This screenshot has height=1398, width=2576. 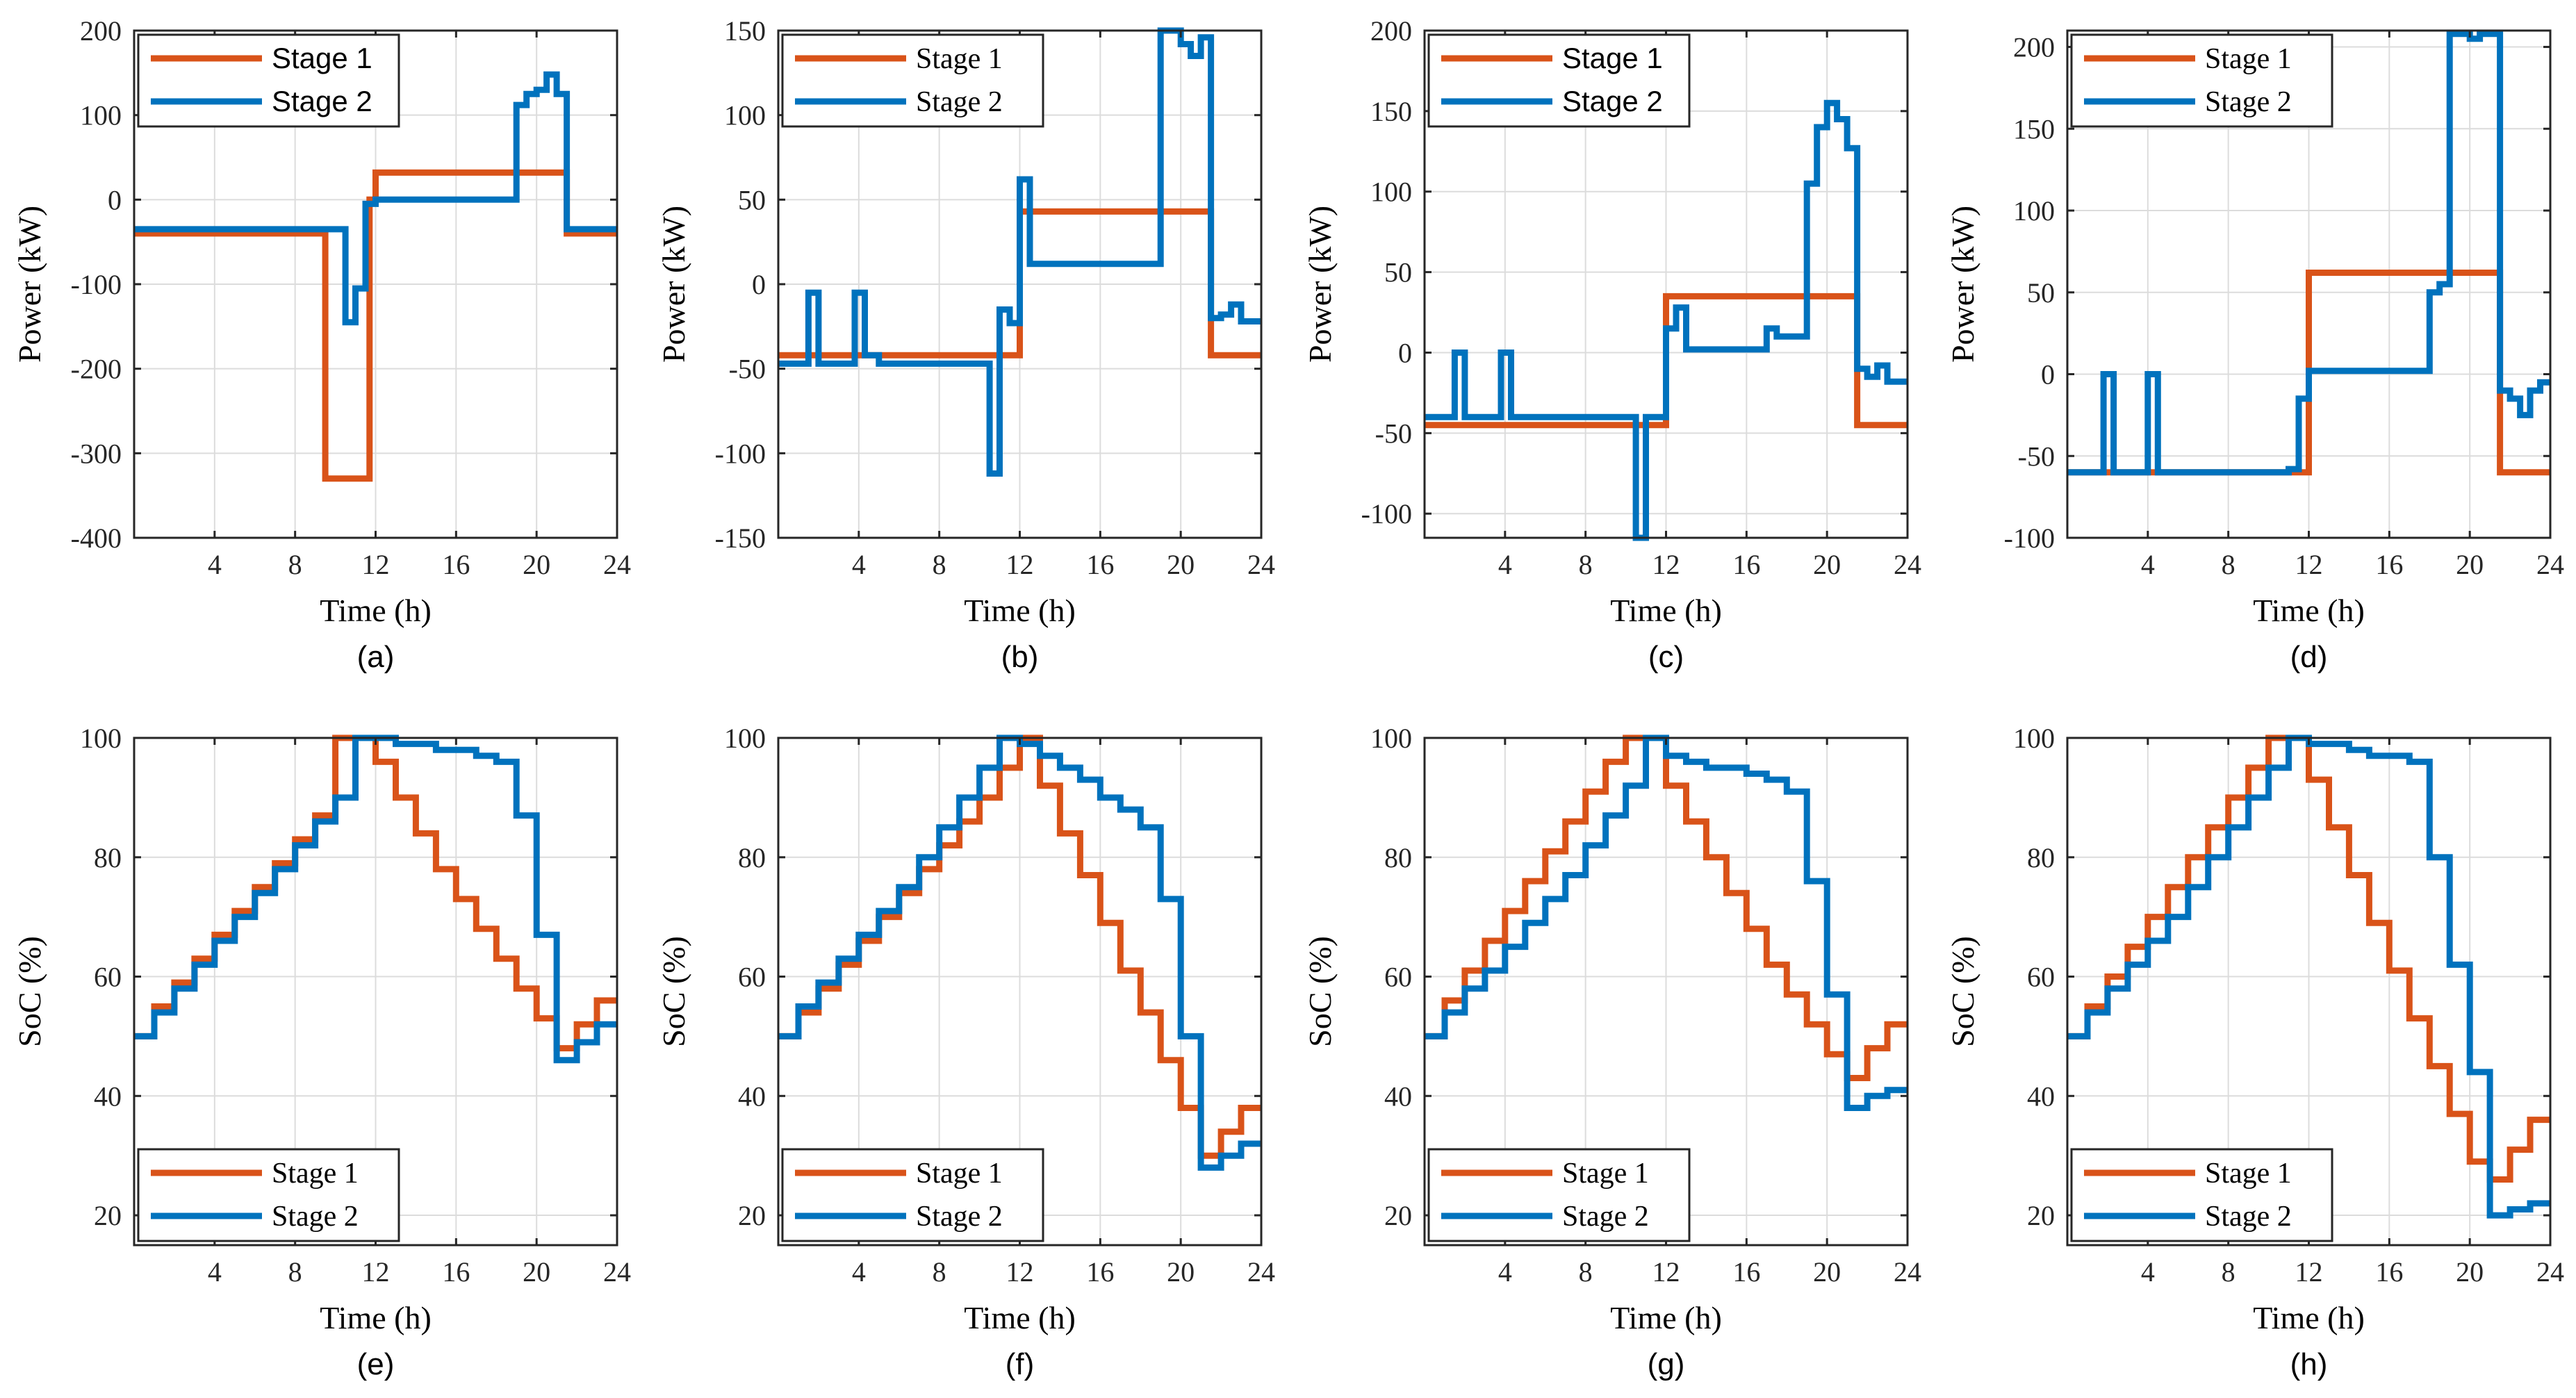 I want to click on y-tick-label: 60, so click(x=108, y=977).